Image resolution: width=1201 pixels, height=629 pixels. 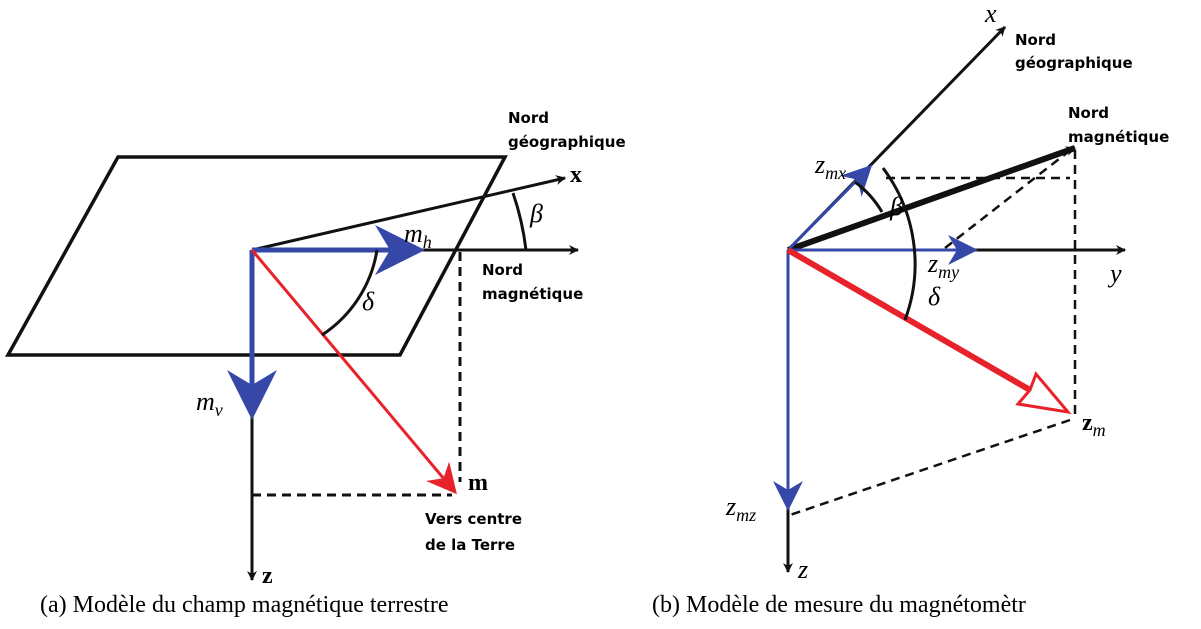 What do you see at coordinates (829, 208) in the screenshot?
I see `zmx-vector` at bounding box center [829, 208].